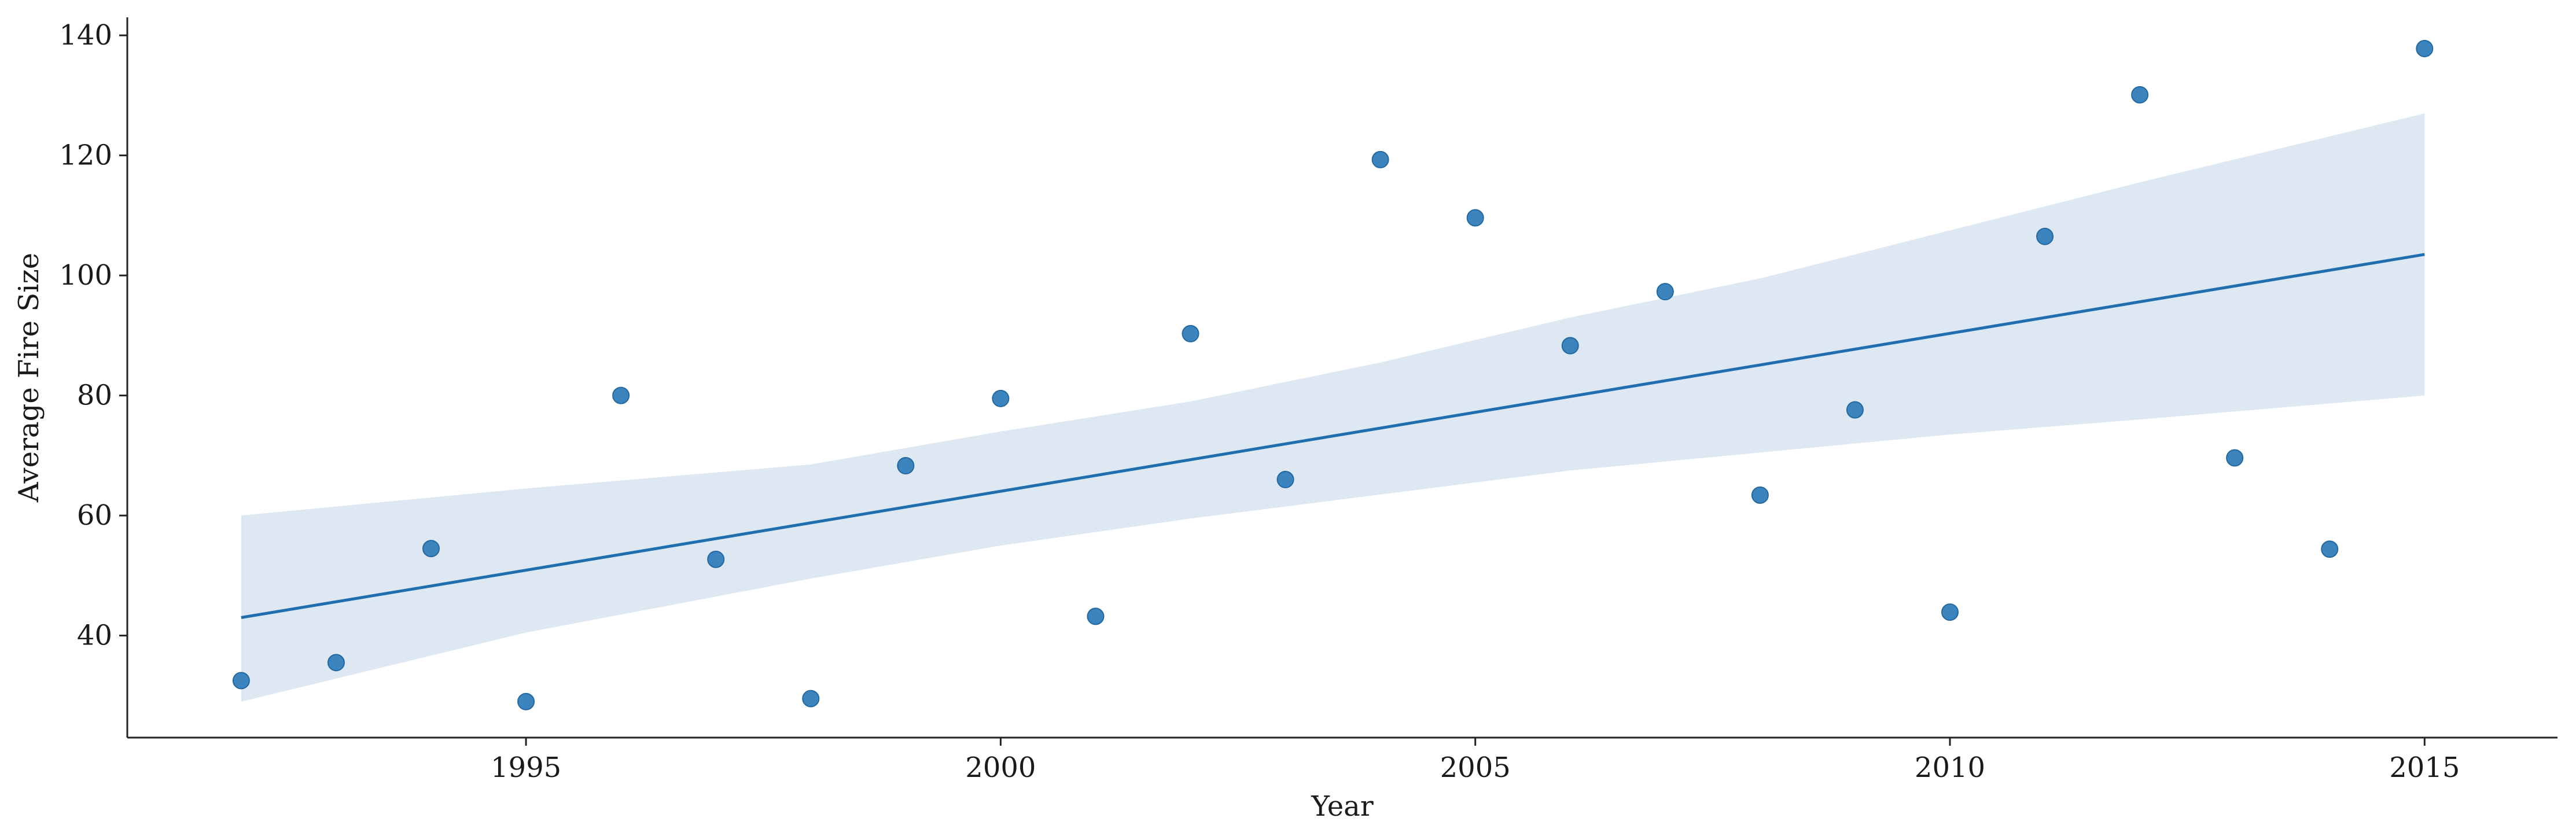 Image resolution: width=2576 pixels, height=840 pixels. I want to click on x-tick-label: 2000, so click(1000, 767).